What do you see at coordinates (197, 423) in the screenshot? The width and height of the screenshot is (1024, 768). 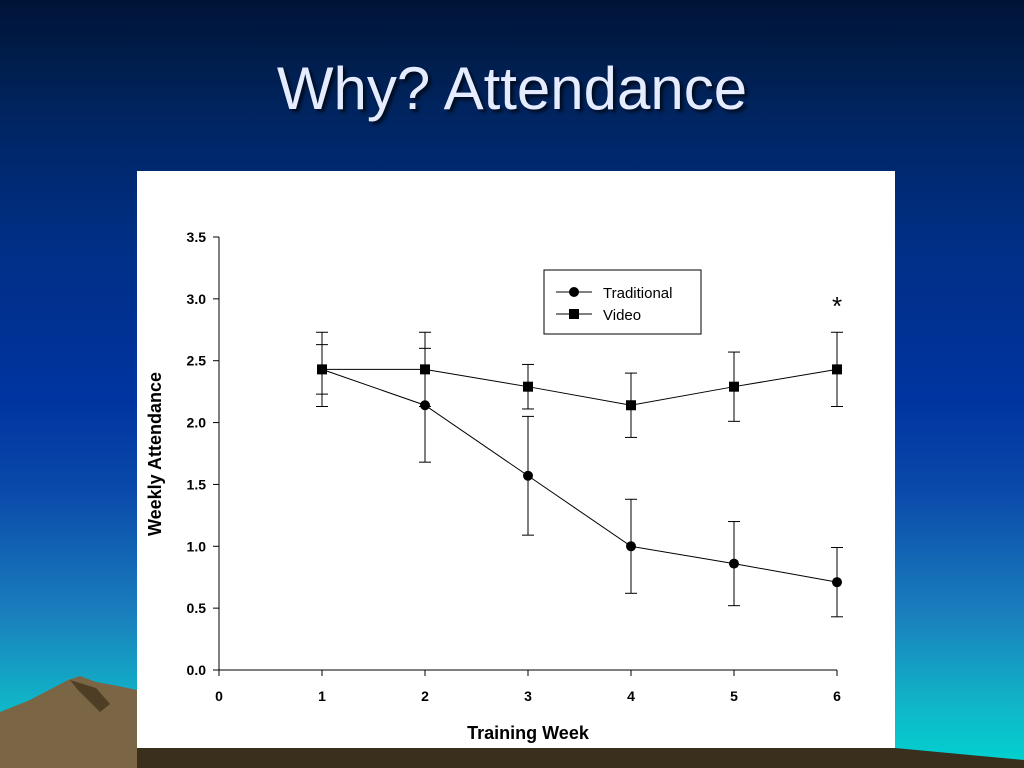 I see `y-tick-label: 2.0` at bounding box center [197, 423].